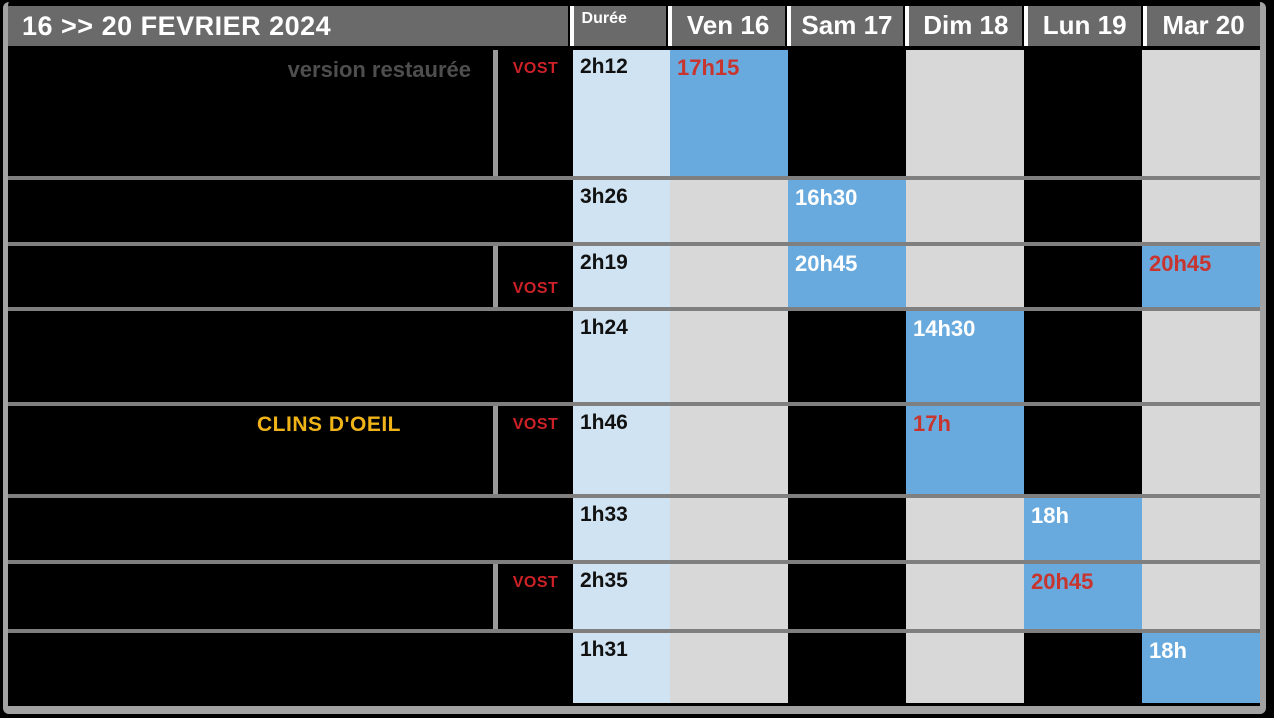  I want to click on week-range-label: 16 >> 20 FEVRIER 2024, so click(288, 26).